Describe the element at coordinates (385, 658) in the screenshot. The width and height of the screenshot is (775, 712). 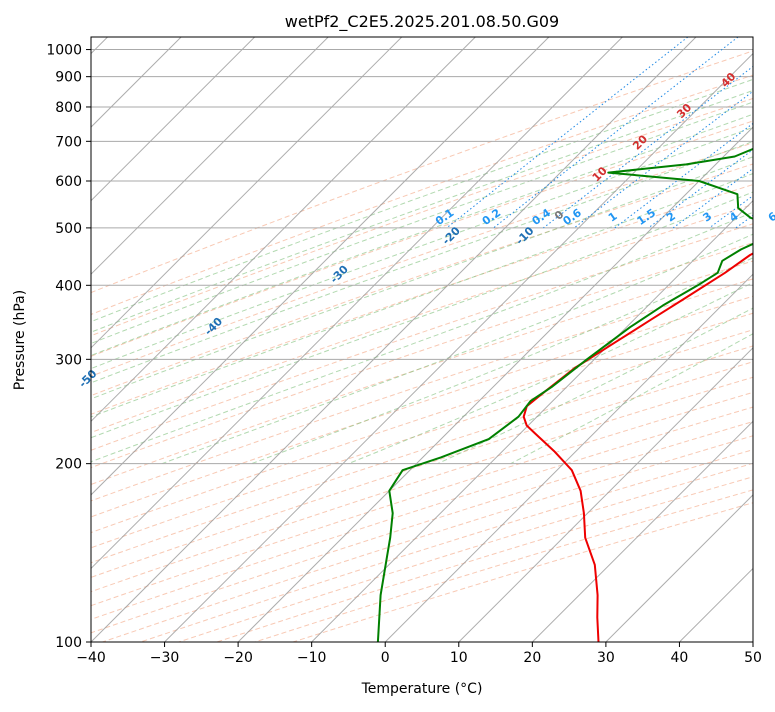
I see `x-tick-label: 0` at that location.